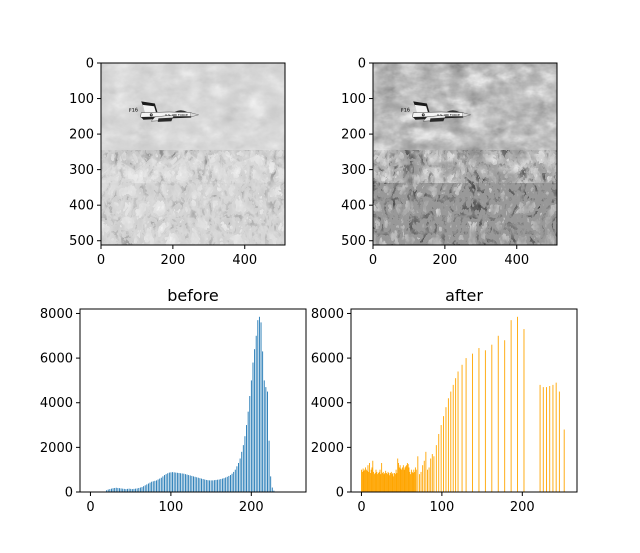 The height and width of the screenshot is (553, 640). What do you see at coordinates (90, 507) in the screenshot?
I see `x-tick-label-before: 0` at bounding box center [90, 507].